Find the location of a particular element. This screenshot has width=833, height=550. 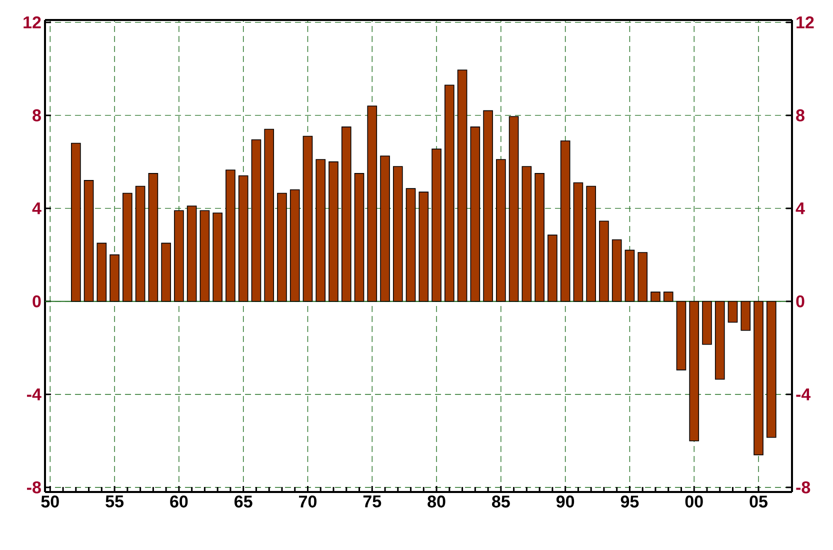

y2-tick-label: 4 is located at coordinates (800, 208).